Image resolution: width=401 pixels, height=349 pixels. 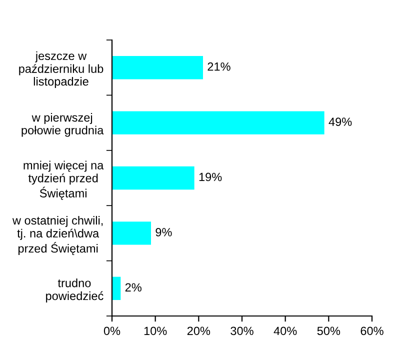 I want to click on x-tick-label: 60%, so click(x=372, y=331).